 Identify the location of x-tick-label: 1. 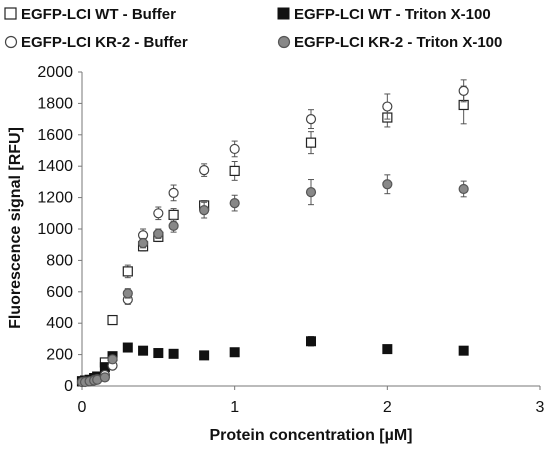
(234, 407).